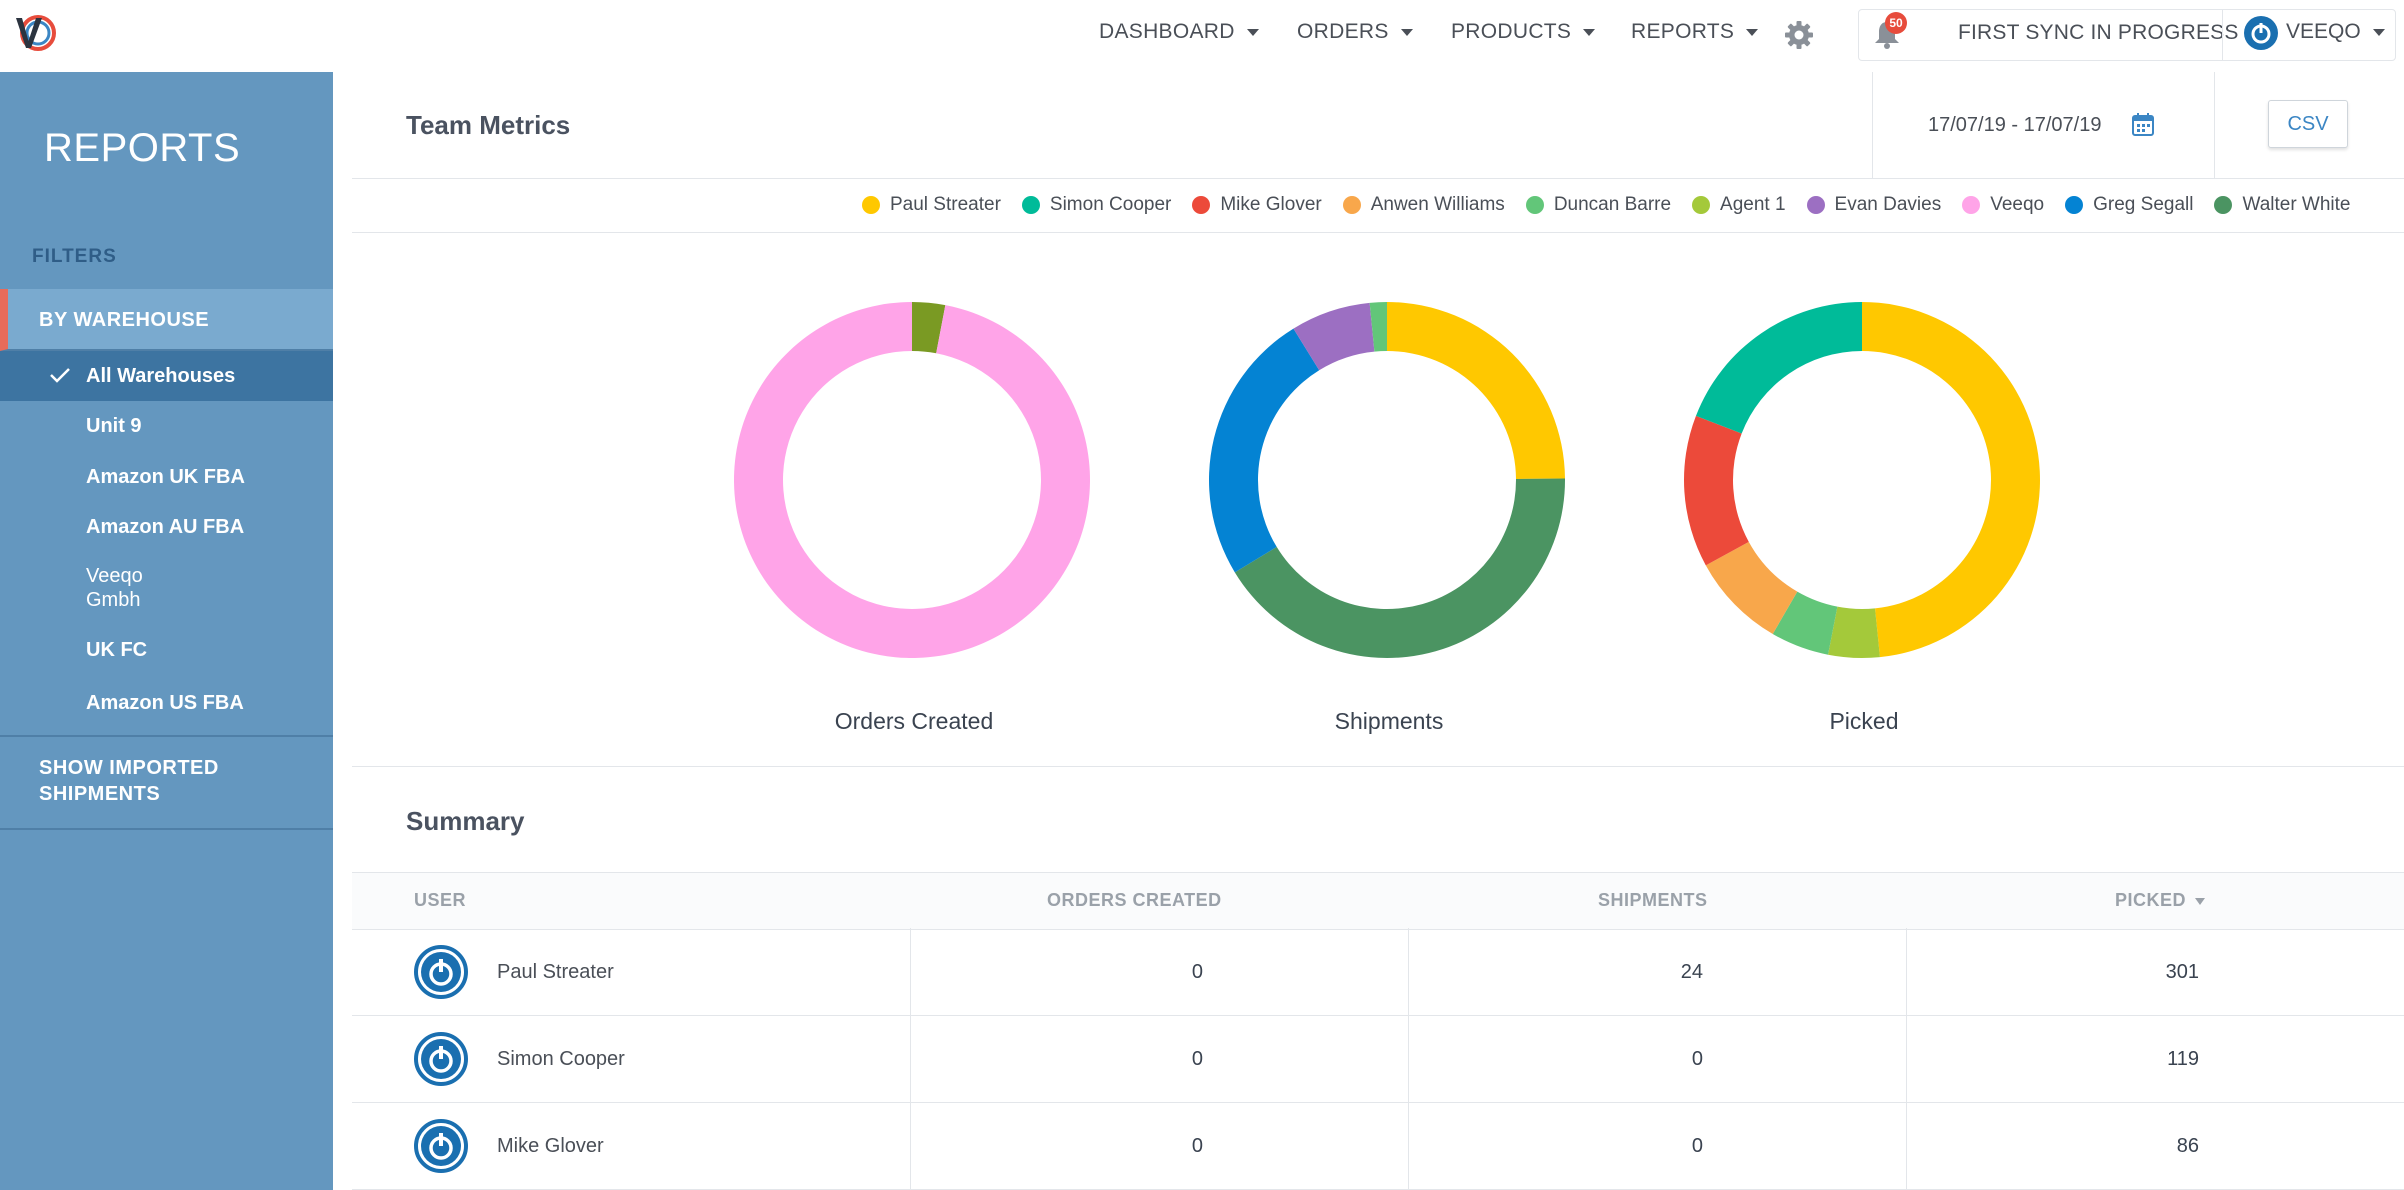 The width and height of the screenshot is (2404, 1190). What do you see at coordinates (914, 721) in the screenshot?
I see `chart-title-orders-created: Orders Created` at bounding box center [914, 721].